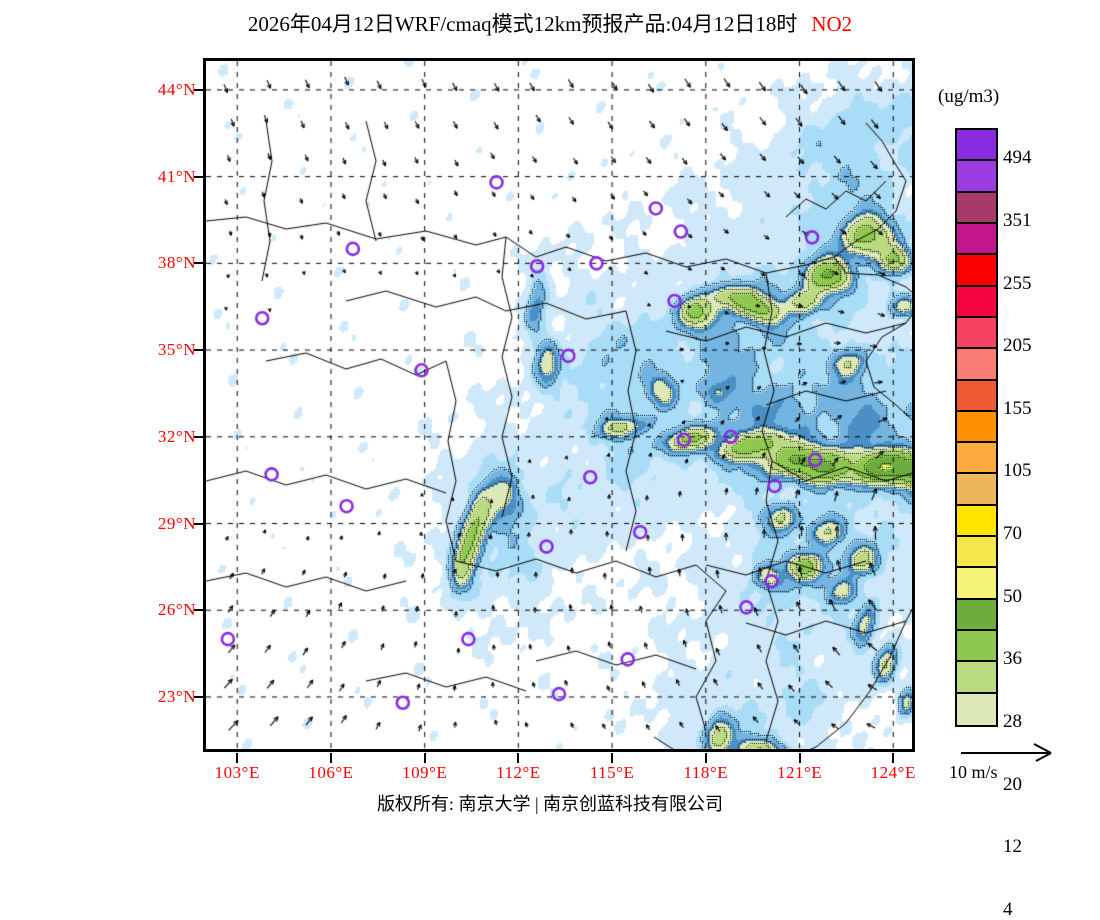  What do you see at coordinates (1017, 220) in the screenshot?
I see `colorbar-label-351: 351` at bounding box center [1017, 220].